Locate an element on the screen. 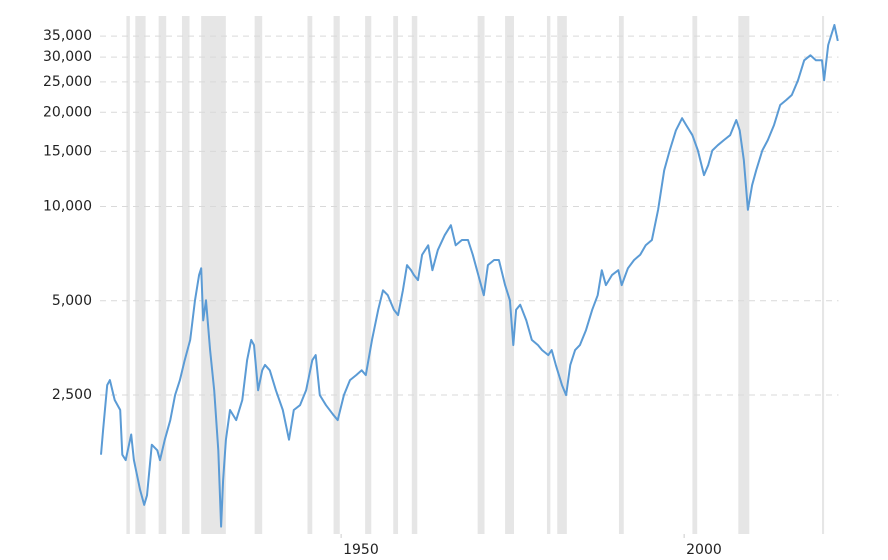 This screenshot has width=888, height=560. y-tick-label: 10,000 is located at coordinates (67, 207).